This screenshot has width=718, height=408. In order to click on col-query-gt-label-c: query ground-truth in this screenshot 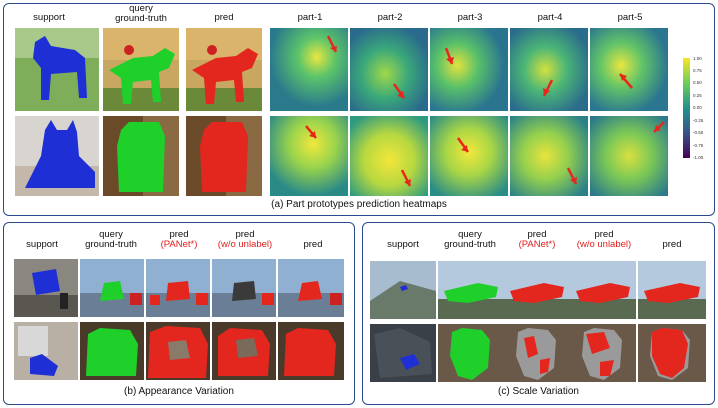, I will do `click(470, 239)`.